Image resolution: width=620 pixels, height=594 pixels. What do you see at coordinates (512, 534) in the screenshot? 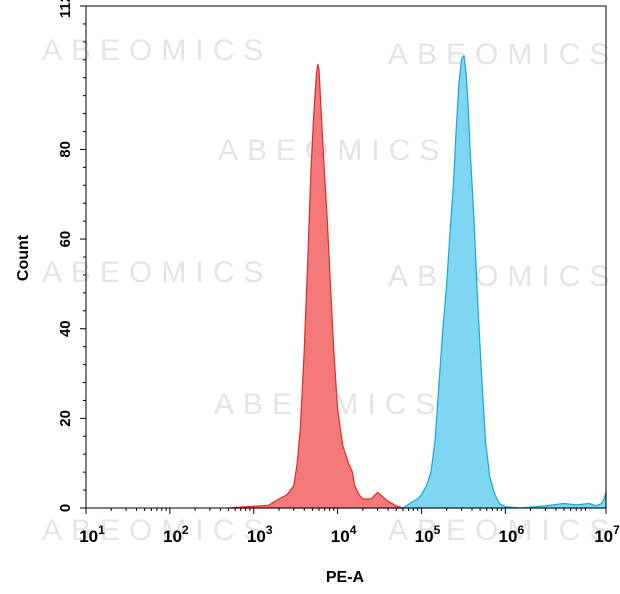
I see `x-tick-label: 10⁶` at bounding box center [512, 534].